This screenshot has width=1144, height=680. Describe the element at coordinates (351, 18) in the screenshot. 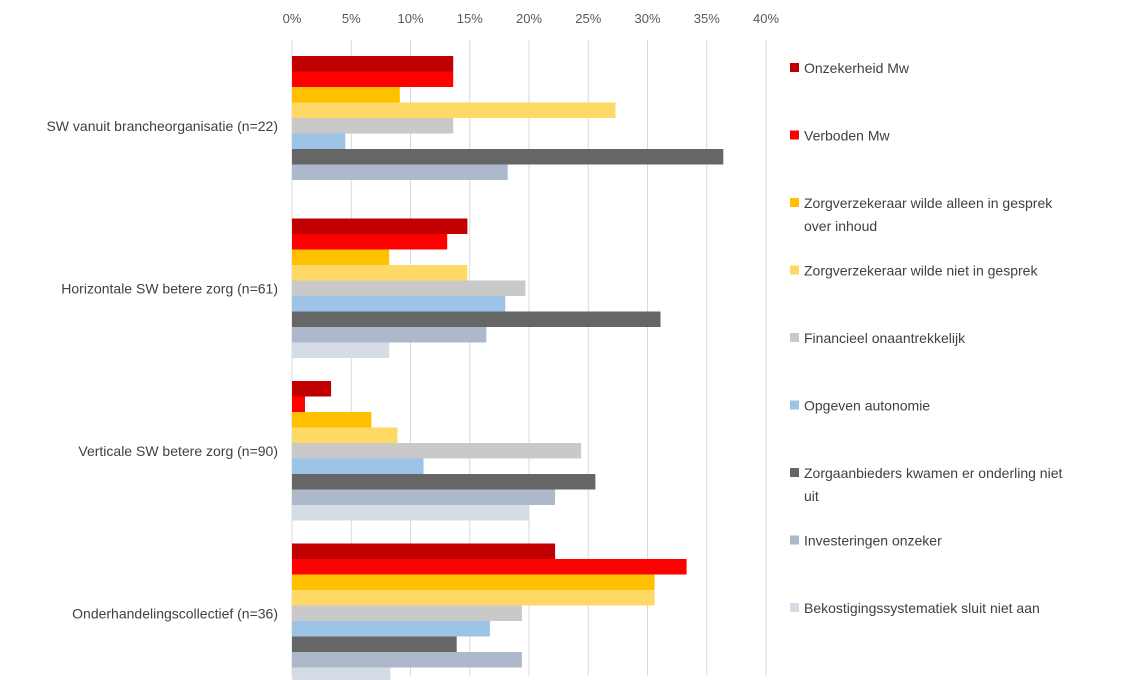

I see `x-tick-label: 5%` at that location.